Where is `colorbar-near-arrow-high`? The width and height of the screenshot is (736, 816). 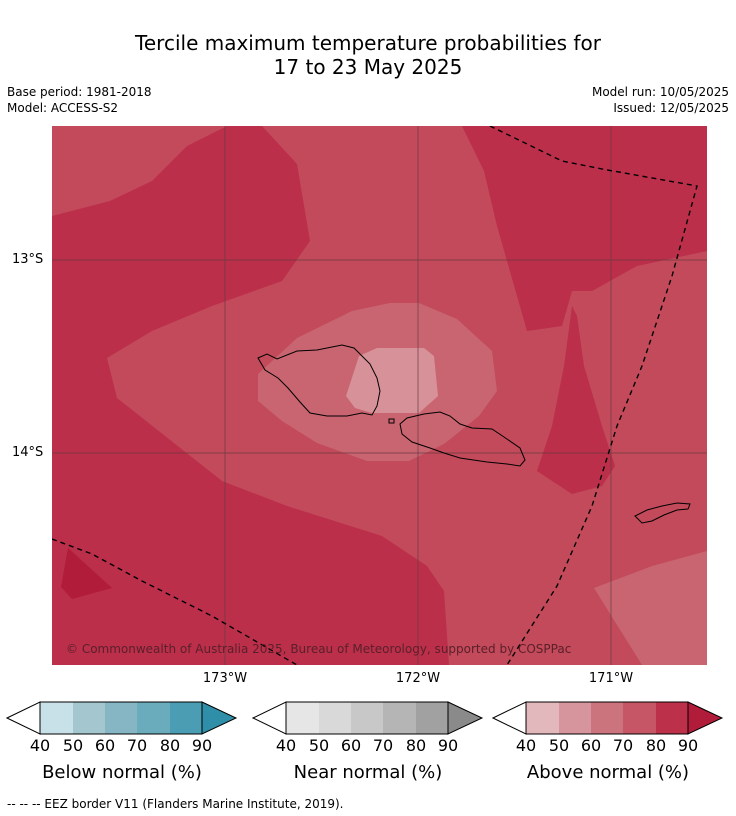 colorbar-near-arrow-high is located at coordinates (465, 718).